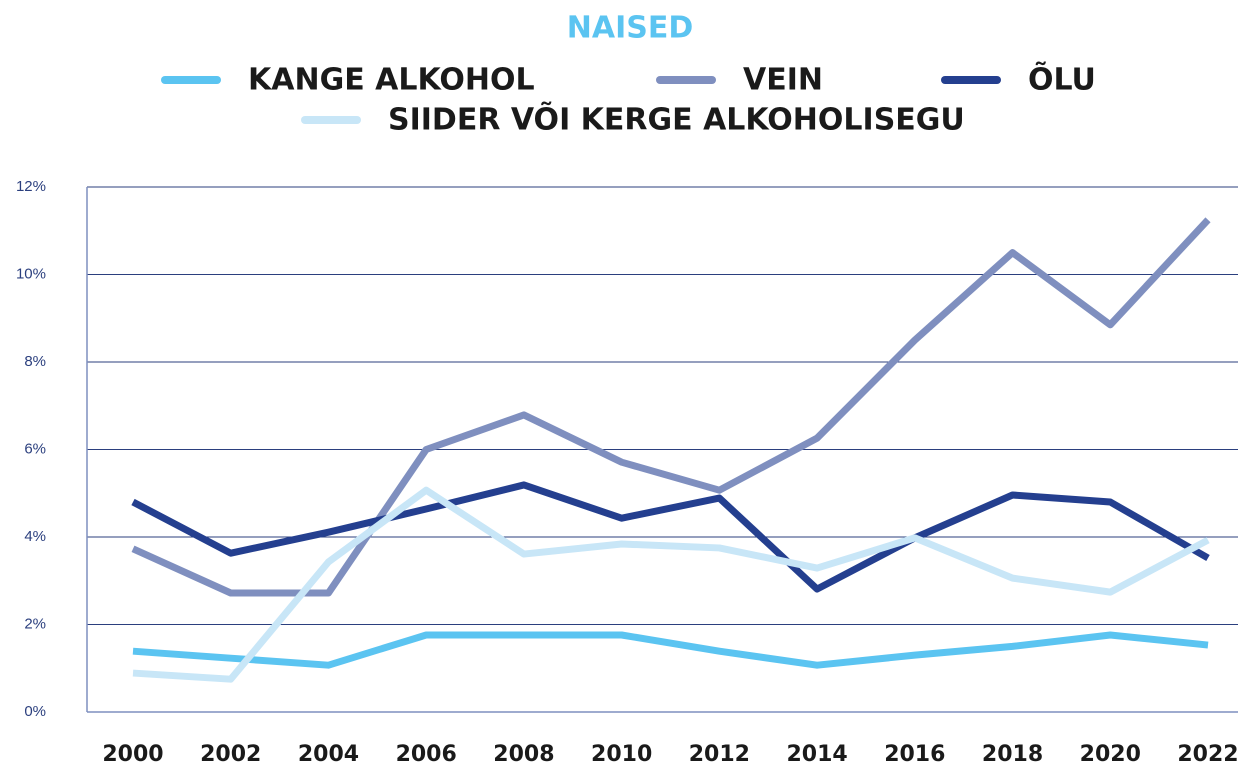  What do you see at coordinates (914, 753) in the screenshot?
I see `x-tick-label: 2016` at bounding box center [914, 753].